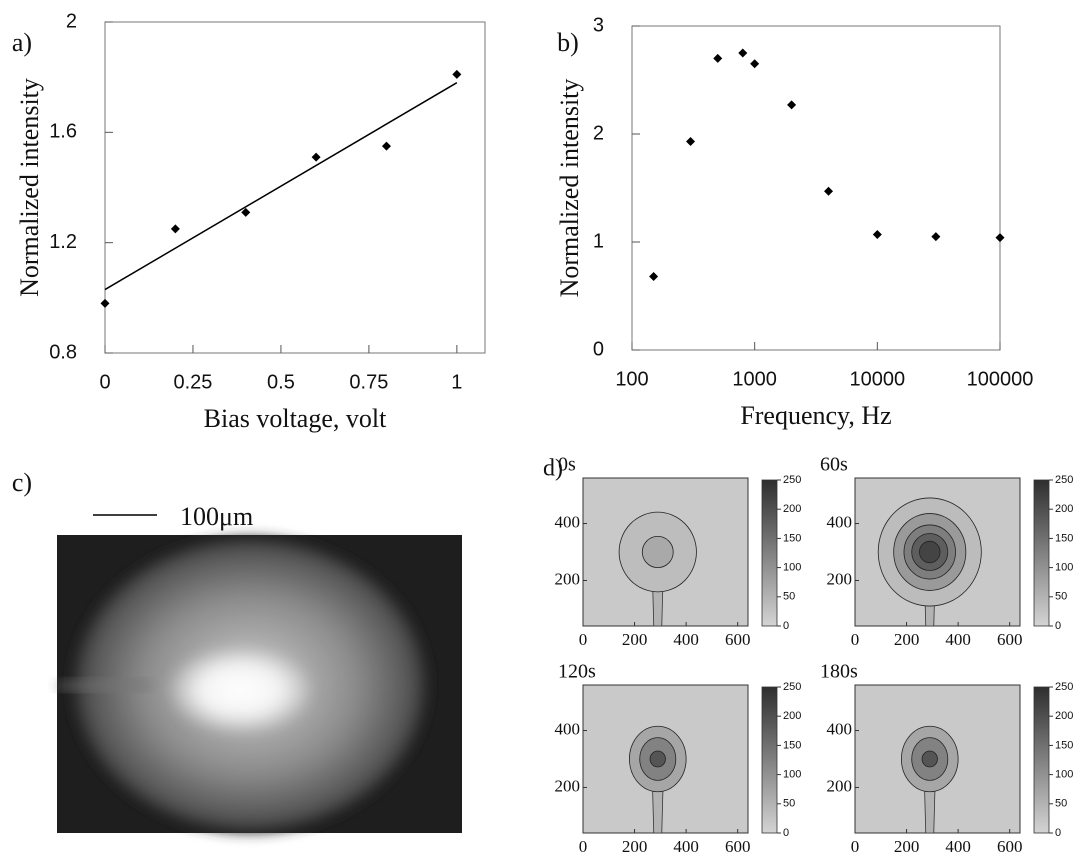 The image size is (1077, 855). Describe the element at coordinates (878, 379) in the screenshot. I see `x-tick-label: 10000` at that location.